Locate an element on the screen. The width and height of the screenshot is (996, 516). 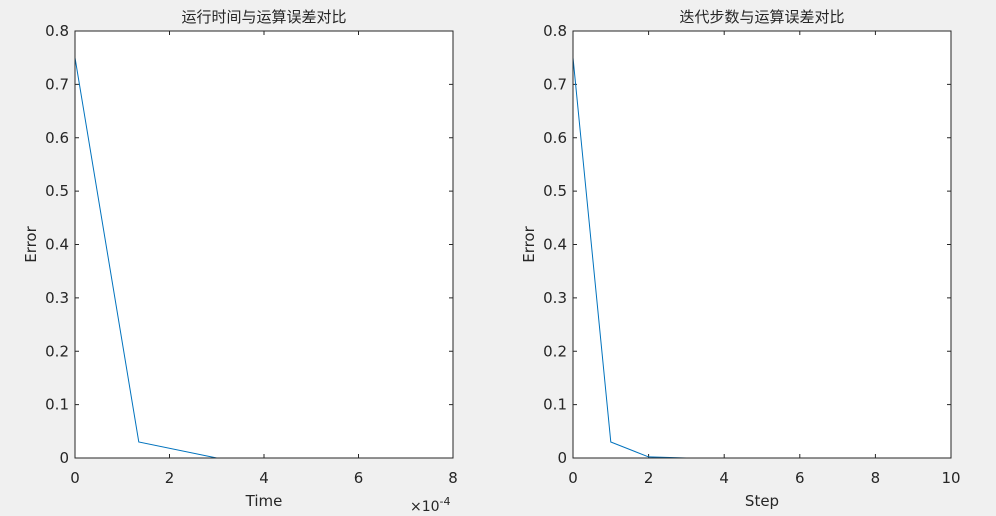
left-y-tick-label: 0.4 is located at coordinates (57, 245).